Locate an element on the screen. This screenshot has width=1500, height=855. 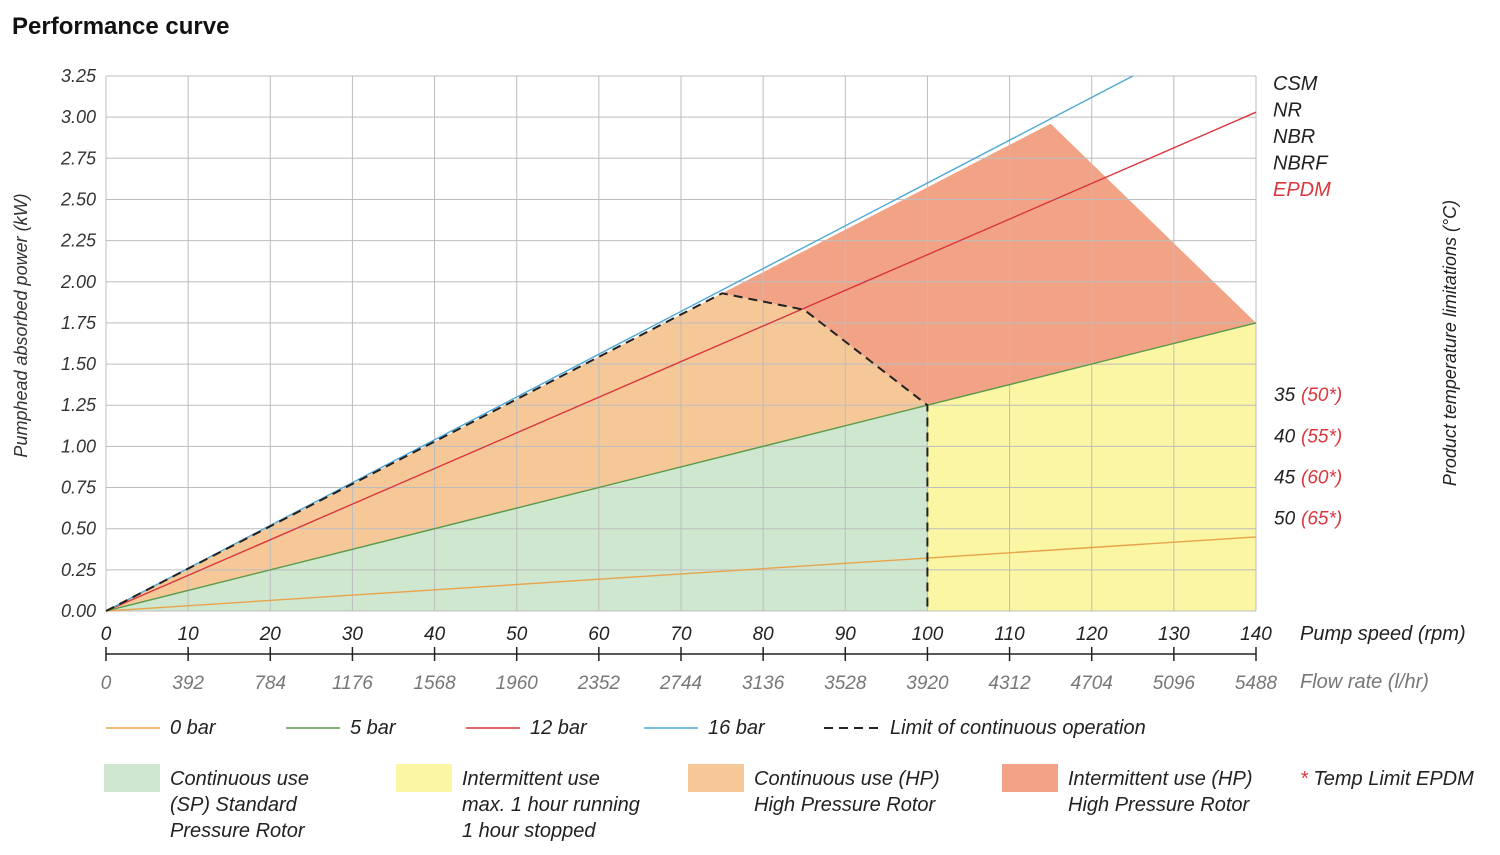
material-label: NBR is located at coordinates (1294, 137).